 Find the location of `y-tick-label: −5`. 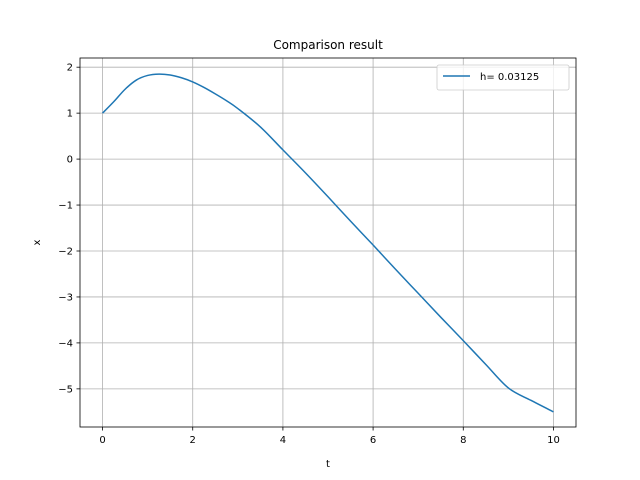

y-tick-label: −5 is located at coordinates (65, 389).